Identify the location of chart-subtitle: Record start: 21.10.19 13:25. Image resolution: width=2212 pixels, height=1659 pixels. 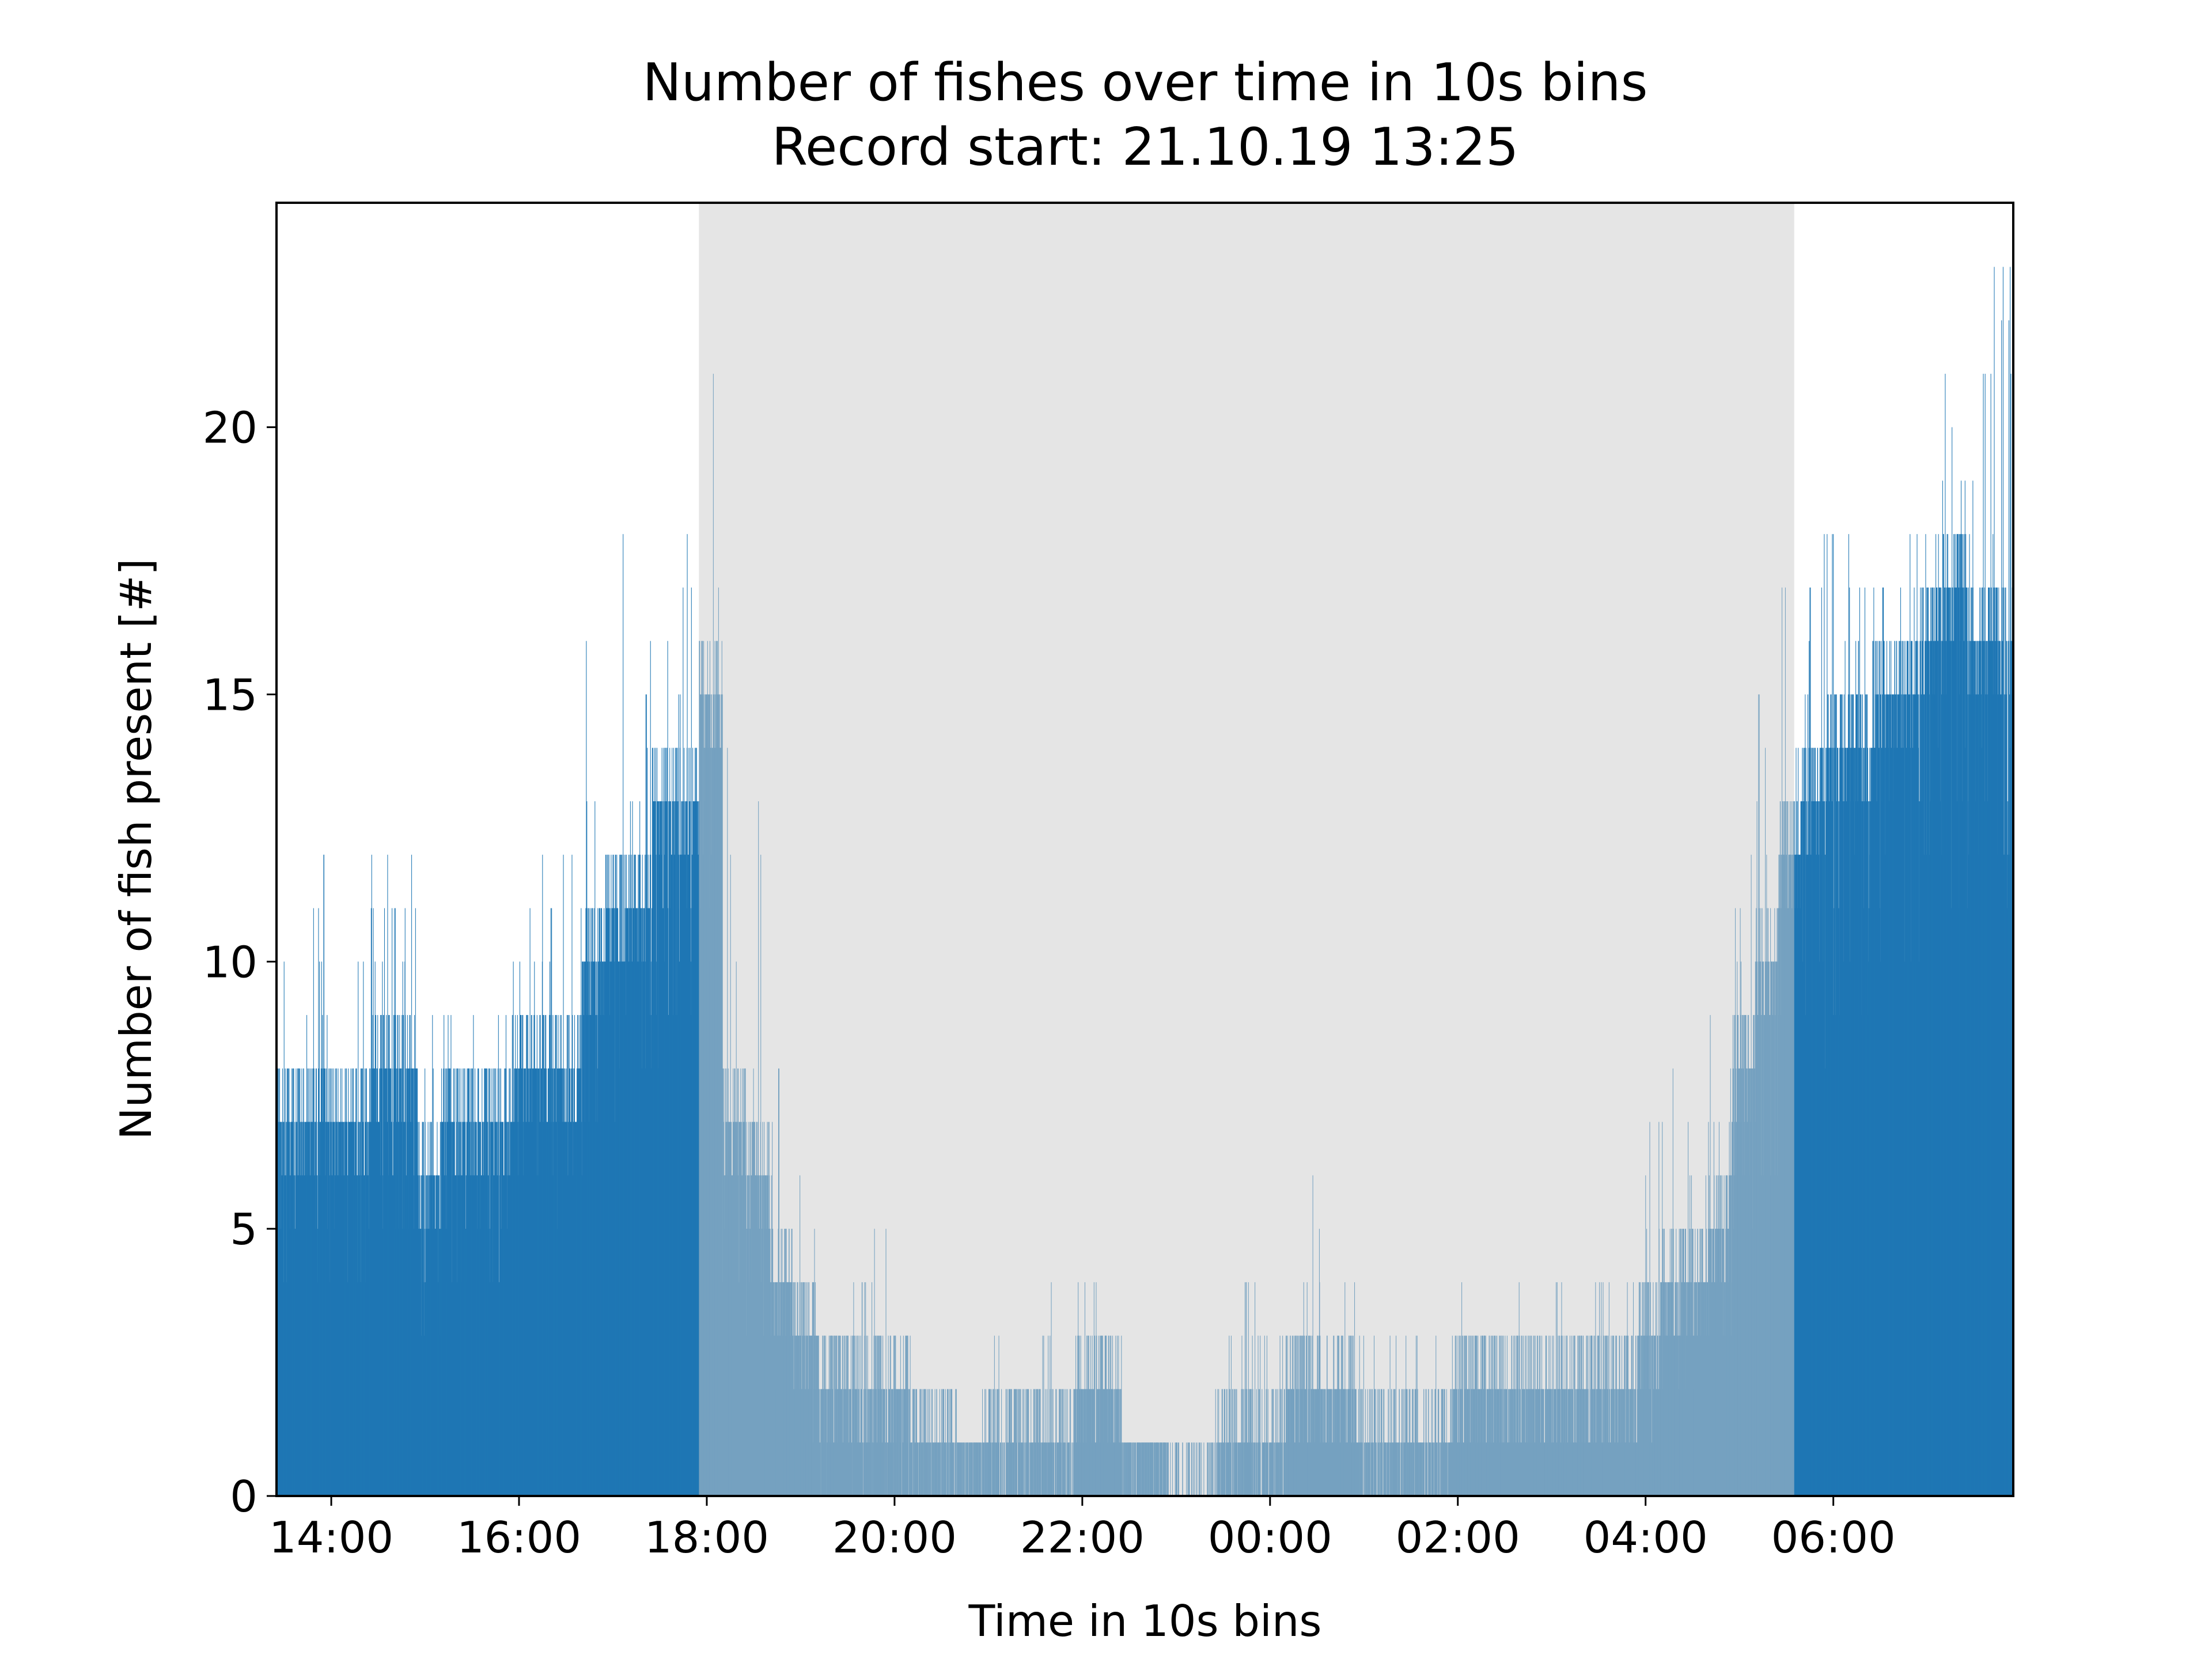
(1145, 147).